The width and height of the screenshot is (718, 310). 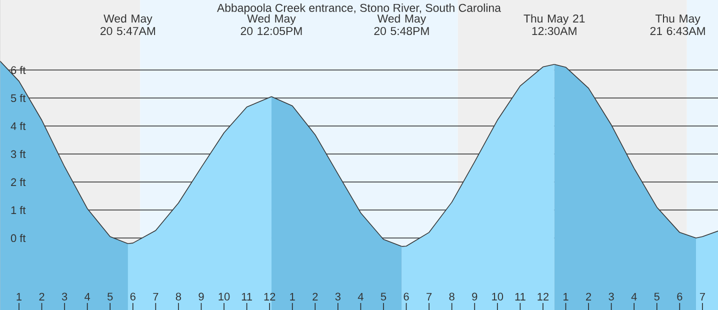 What do you see at coordinates (18, 98) in the screenshot?
I see `y-tick-label: 5 ft` at bounding box center [18, 98].